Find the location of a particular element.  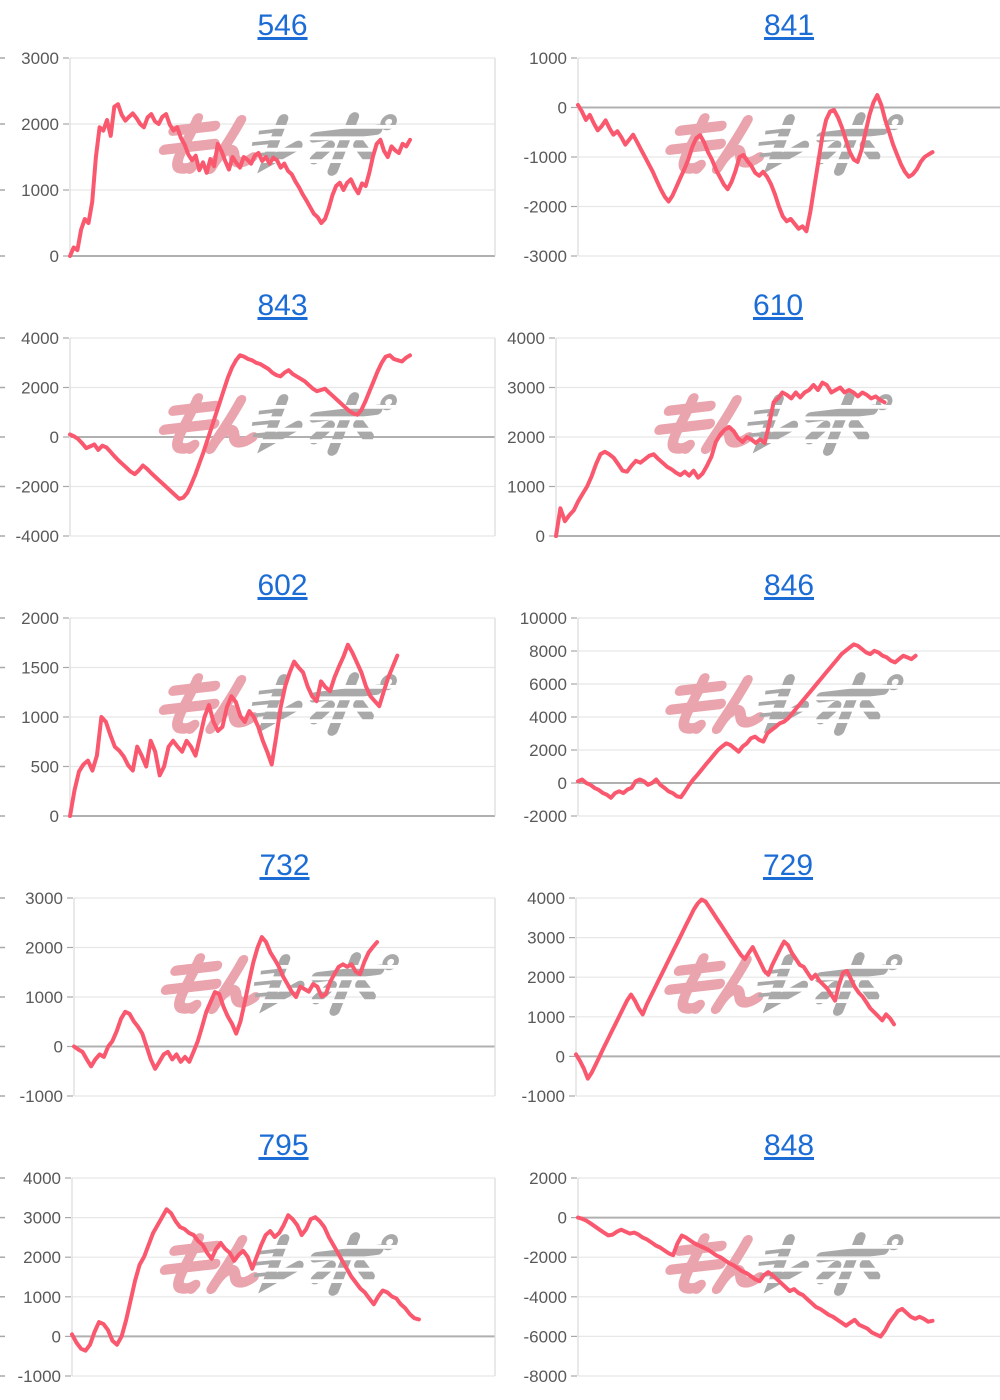

chart-card: 795 4000 3000 2000 1000 0 -1000 is located at coordinates (250, 1260).